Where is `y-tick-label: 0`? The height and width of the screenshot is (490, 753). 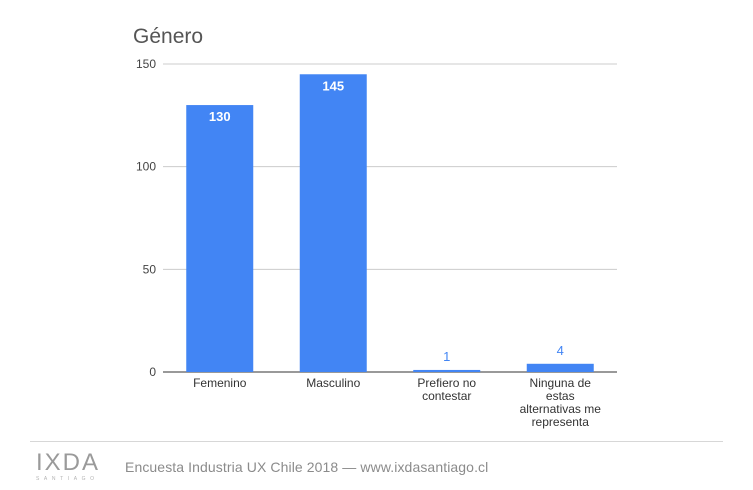
y-tick-label: 0 is located at coordinates (152, 372).